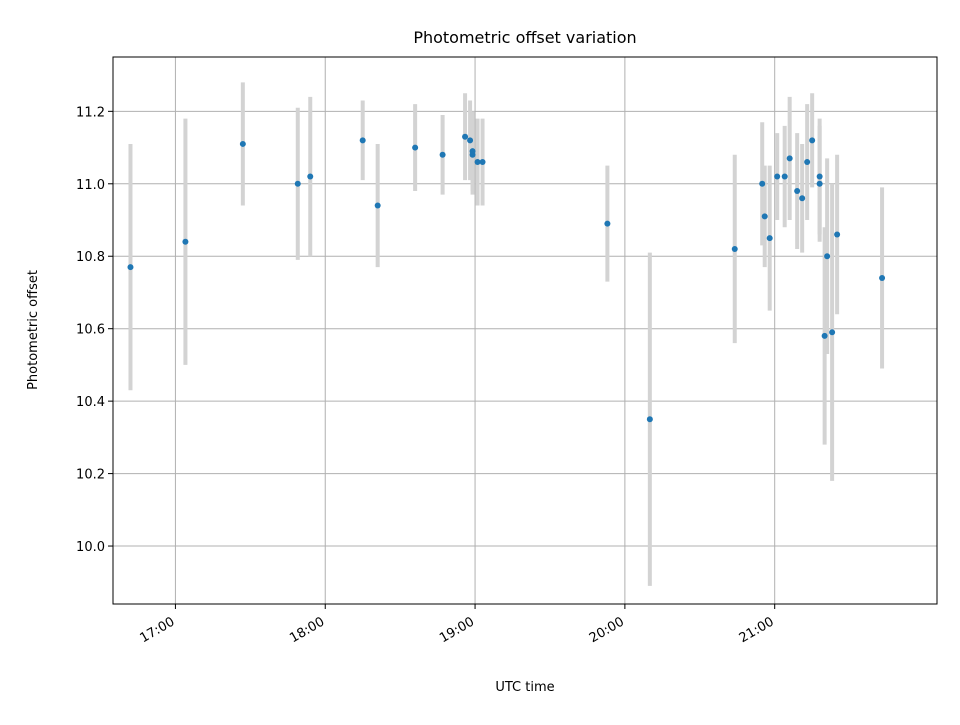 This screenshot has width=960, height=725. What do you see at coordinates (90, 475) in the screenshot?
I see `y-tick-label: 10.2` at bounding box center [90, 475].